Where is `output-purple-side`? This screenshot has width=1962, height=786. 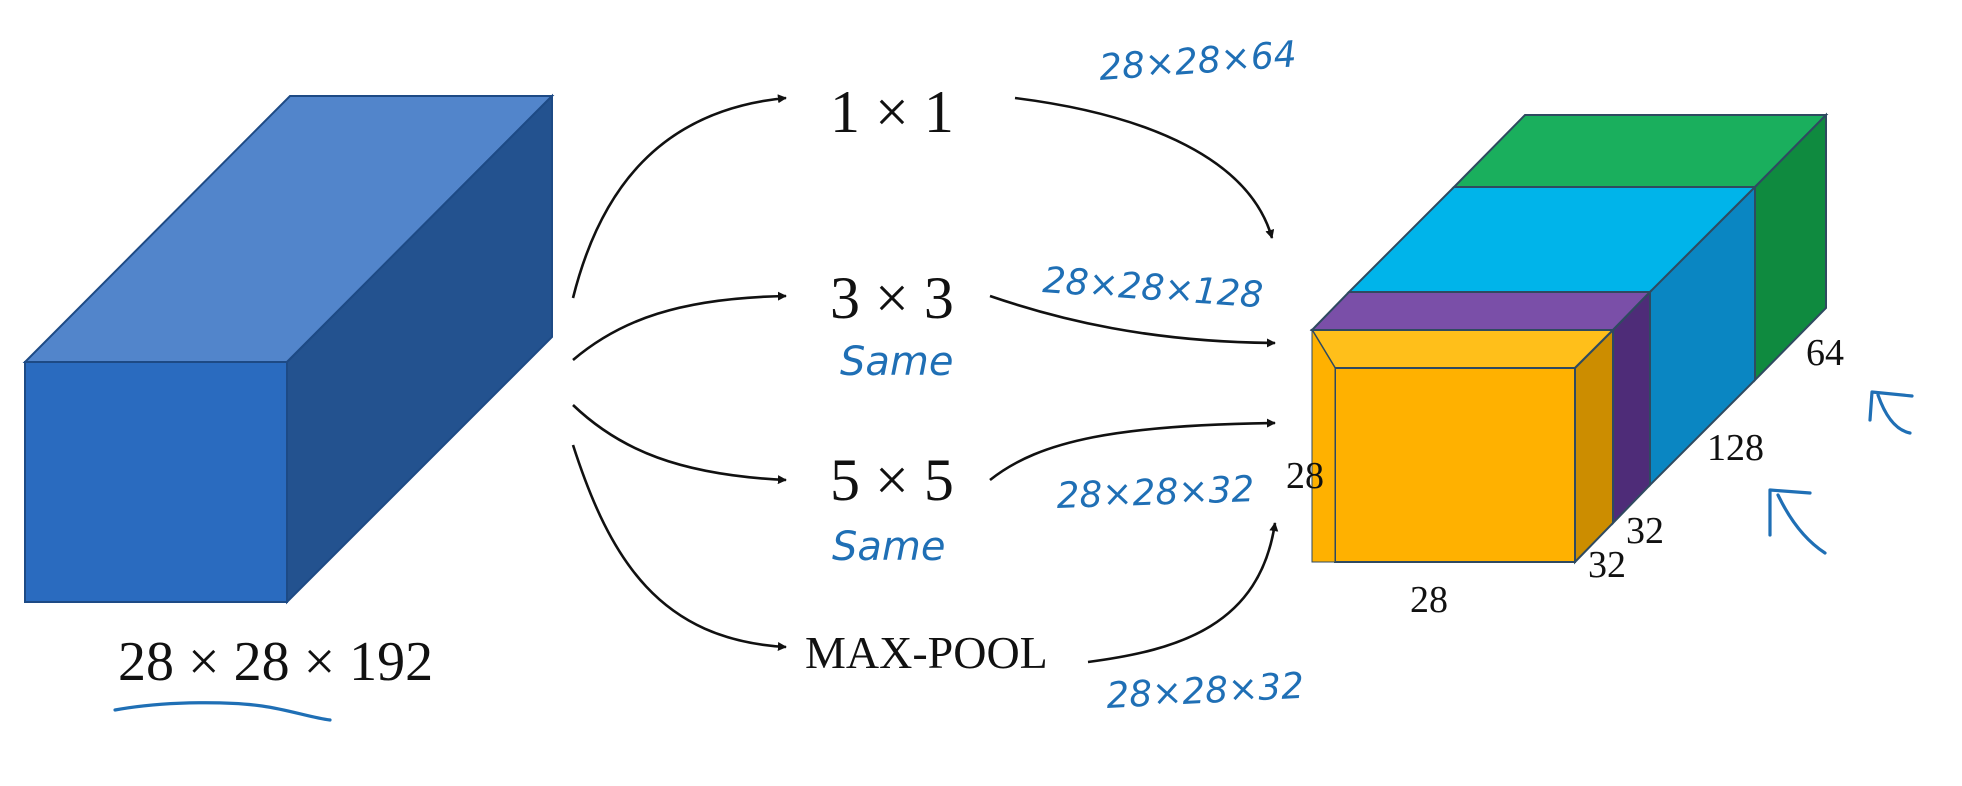
output-purple-side is located at coordinates (1631, 407).